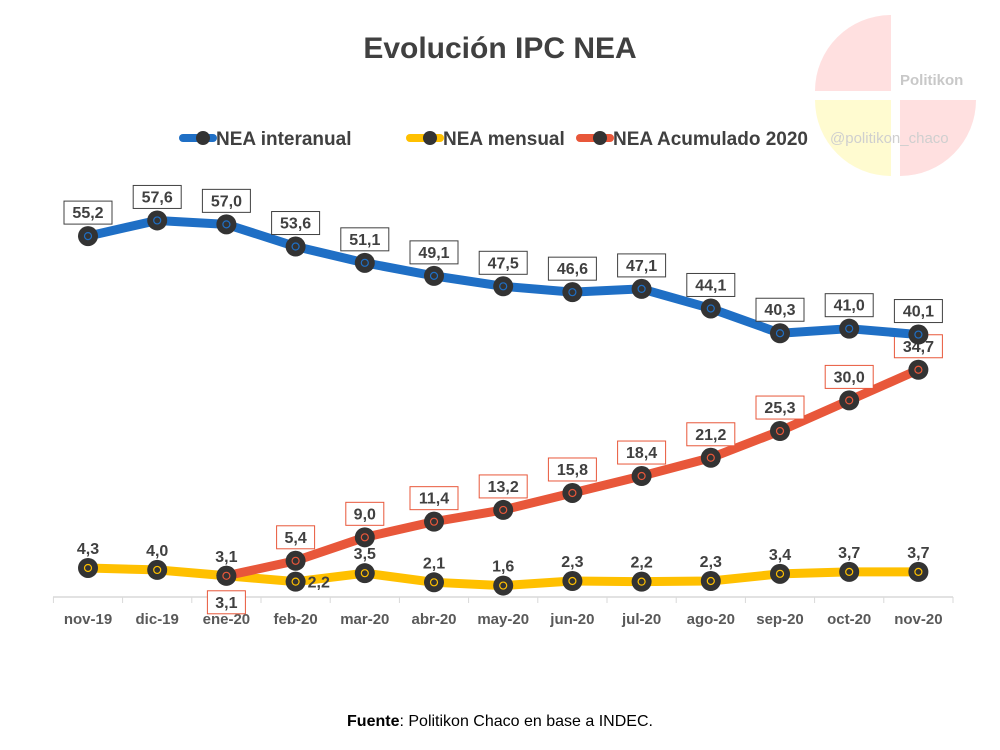 The image size is (1000, 750). I want to click on data-label-text: 1,6, so click(503, 567).